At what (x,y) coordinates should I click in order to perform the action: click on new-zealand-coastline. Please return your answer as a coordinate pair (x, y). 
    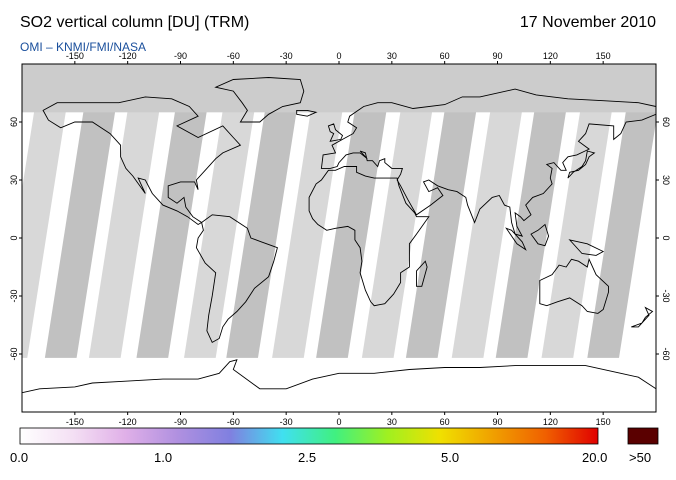
    Looking at the image, I should click on (642, 317).